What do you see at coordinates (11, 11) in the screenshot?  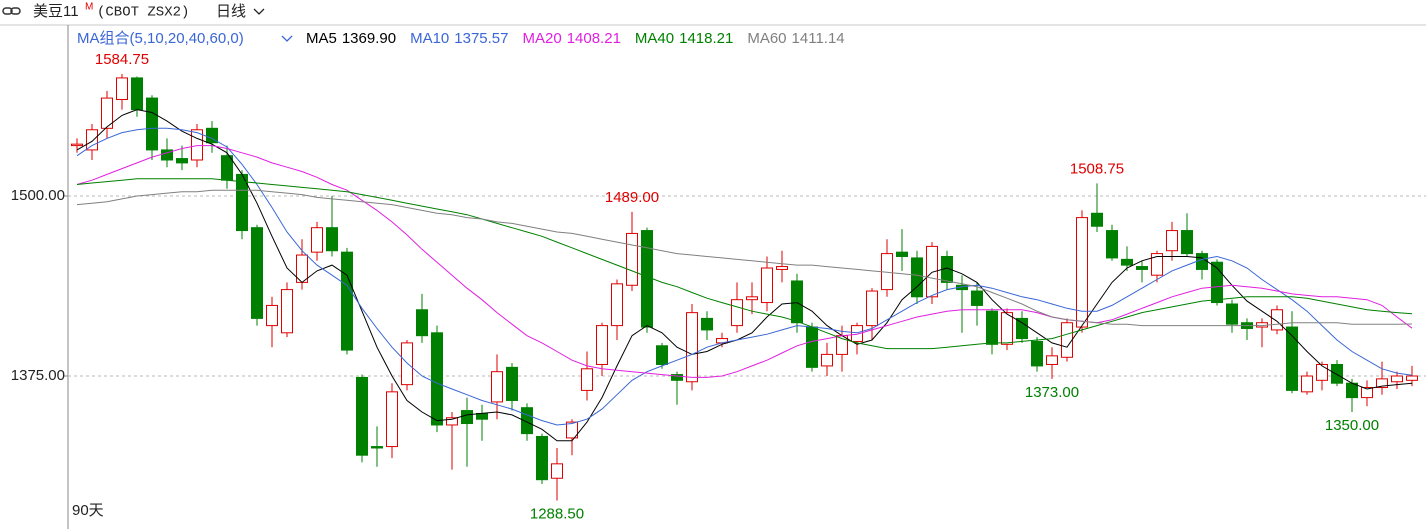 I see `link-icon` at bounding box center [11, 11].